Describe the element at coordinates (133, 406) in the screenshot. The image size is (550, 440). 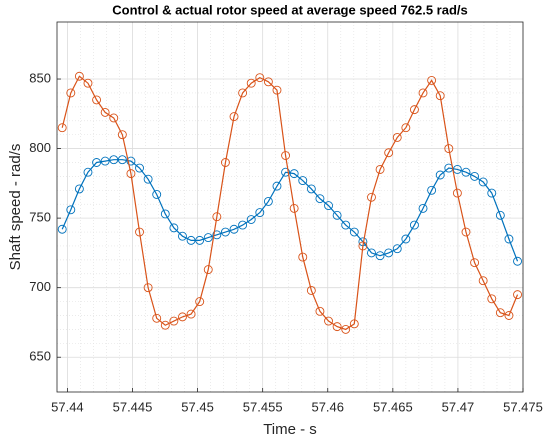
I see `x-tick-label: 57.445` at that location.